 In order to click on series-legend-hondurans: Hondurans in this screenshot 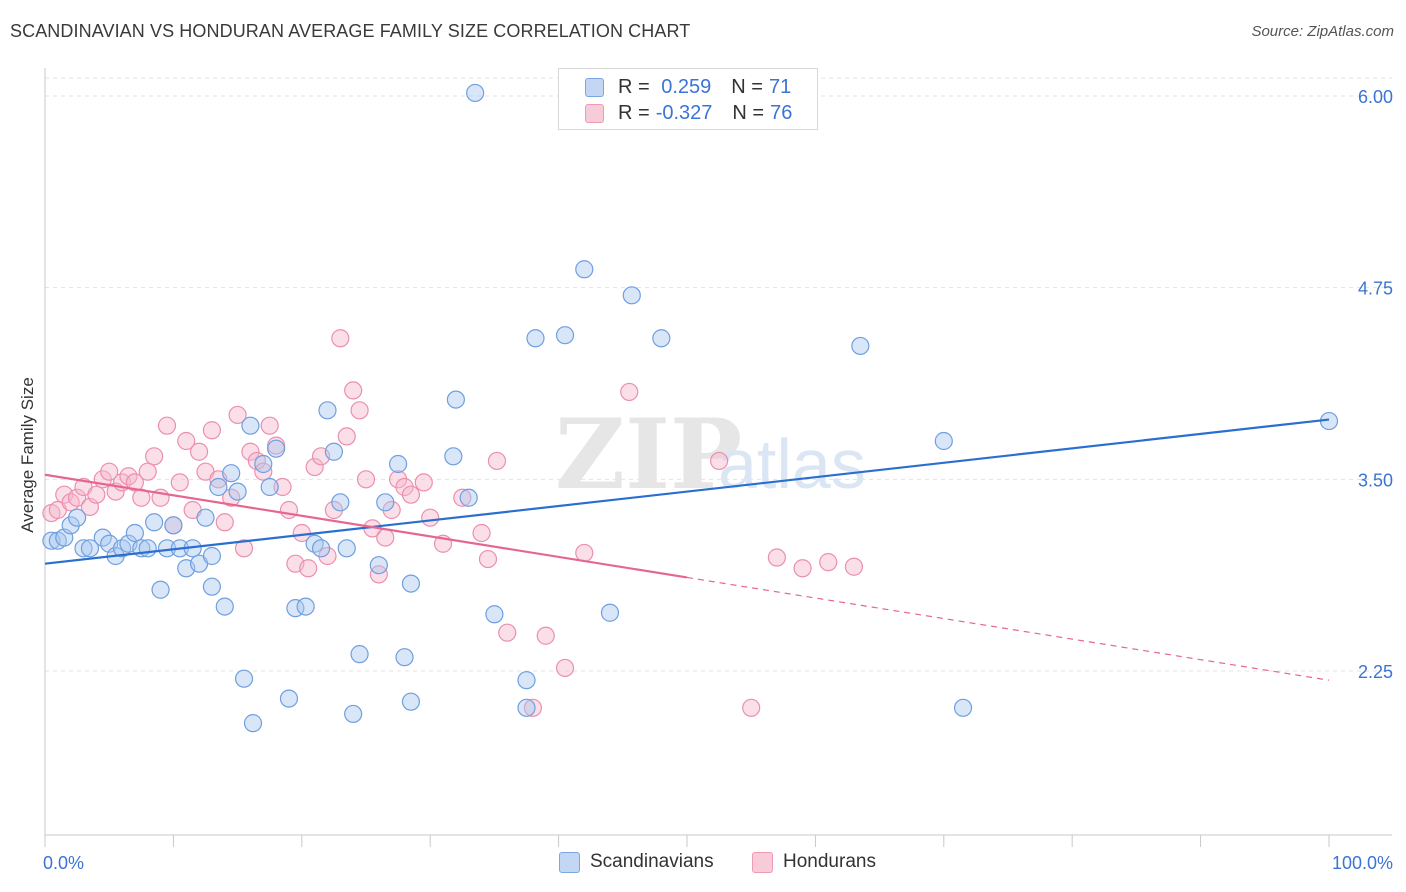, I will do `click(814, 862)`.